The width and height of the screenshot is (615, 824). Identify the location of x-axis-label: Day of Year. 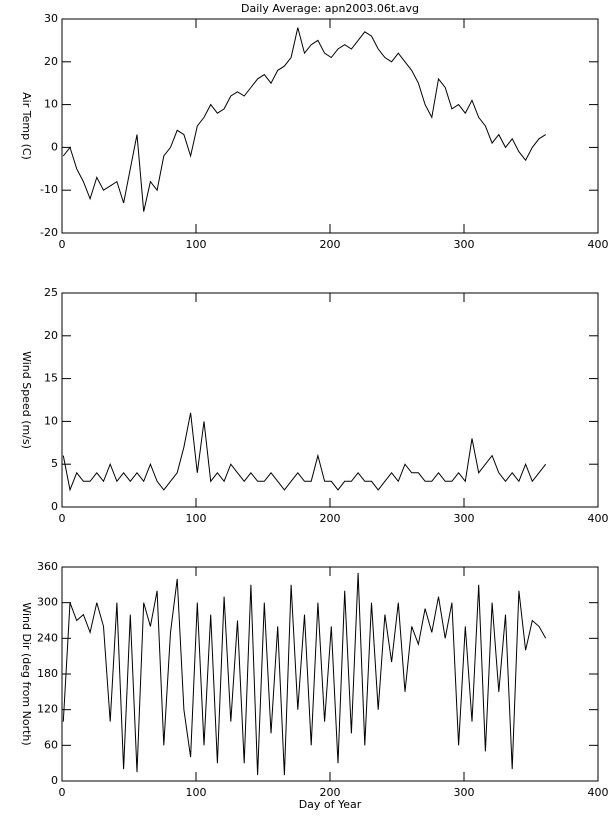
(330, 804).